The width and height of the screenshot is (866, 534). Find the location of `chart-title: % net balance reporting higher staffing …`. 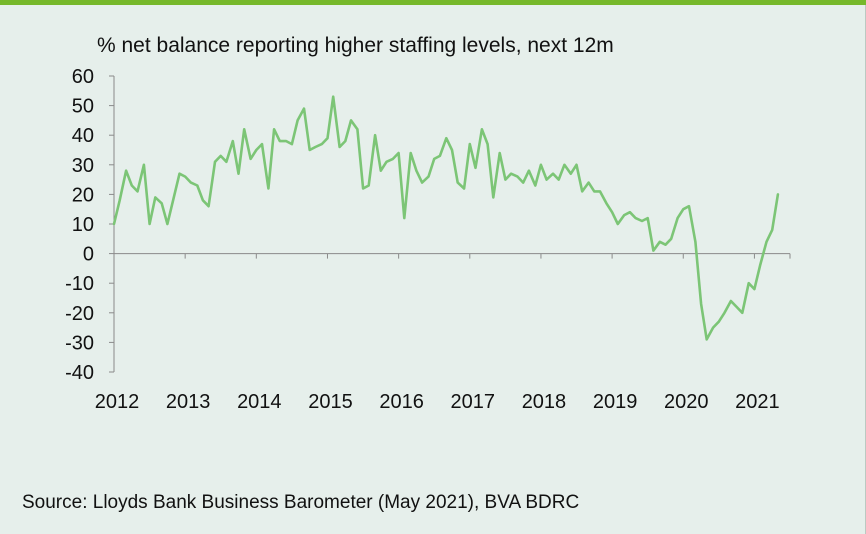

chart-title: % net balance reporting higher staffing … is located at coordinates (355, 45).